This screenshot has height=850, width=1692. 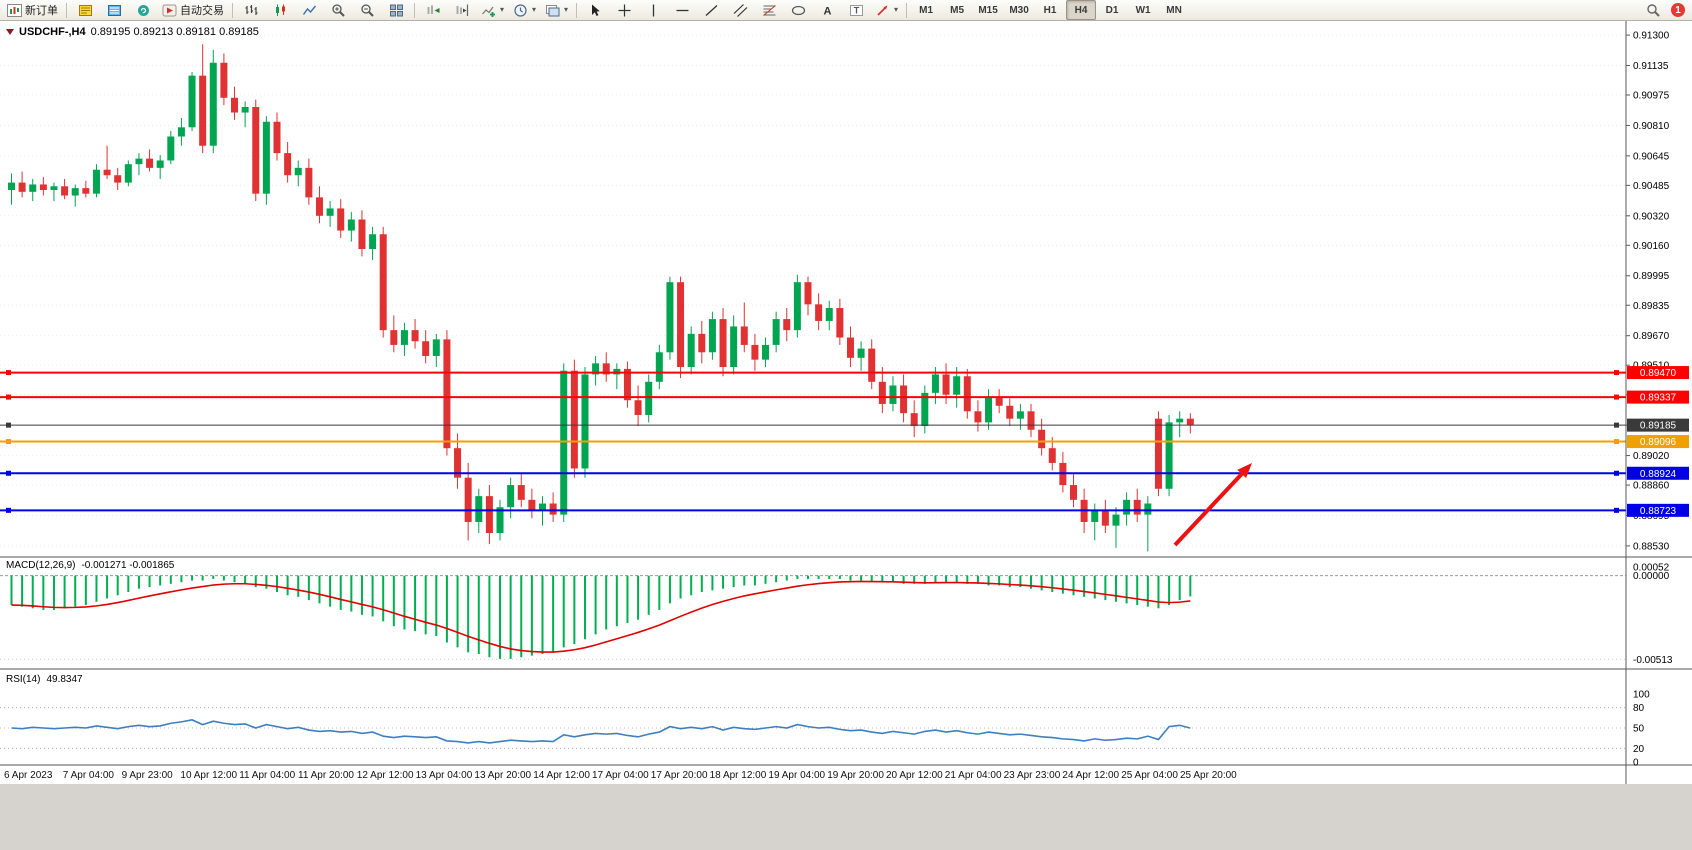 I want to click on svg-text: 13 Apr 20:00, so click(x=502, y=775).